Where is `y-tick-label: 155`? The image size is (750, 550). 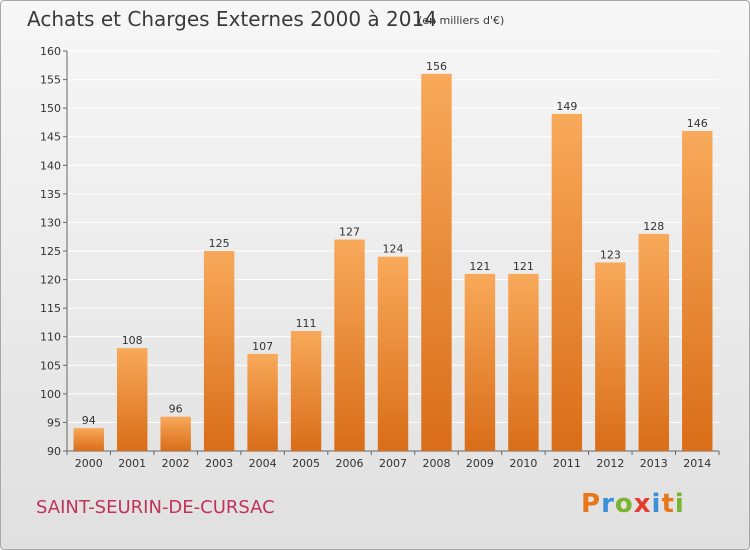 y-tick-label: 155 is located at coordinates (50, 80).